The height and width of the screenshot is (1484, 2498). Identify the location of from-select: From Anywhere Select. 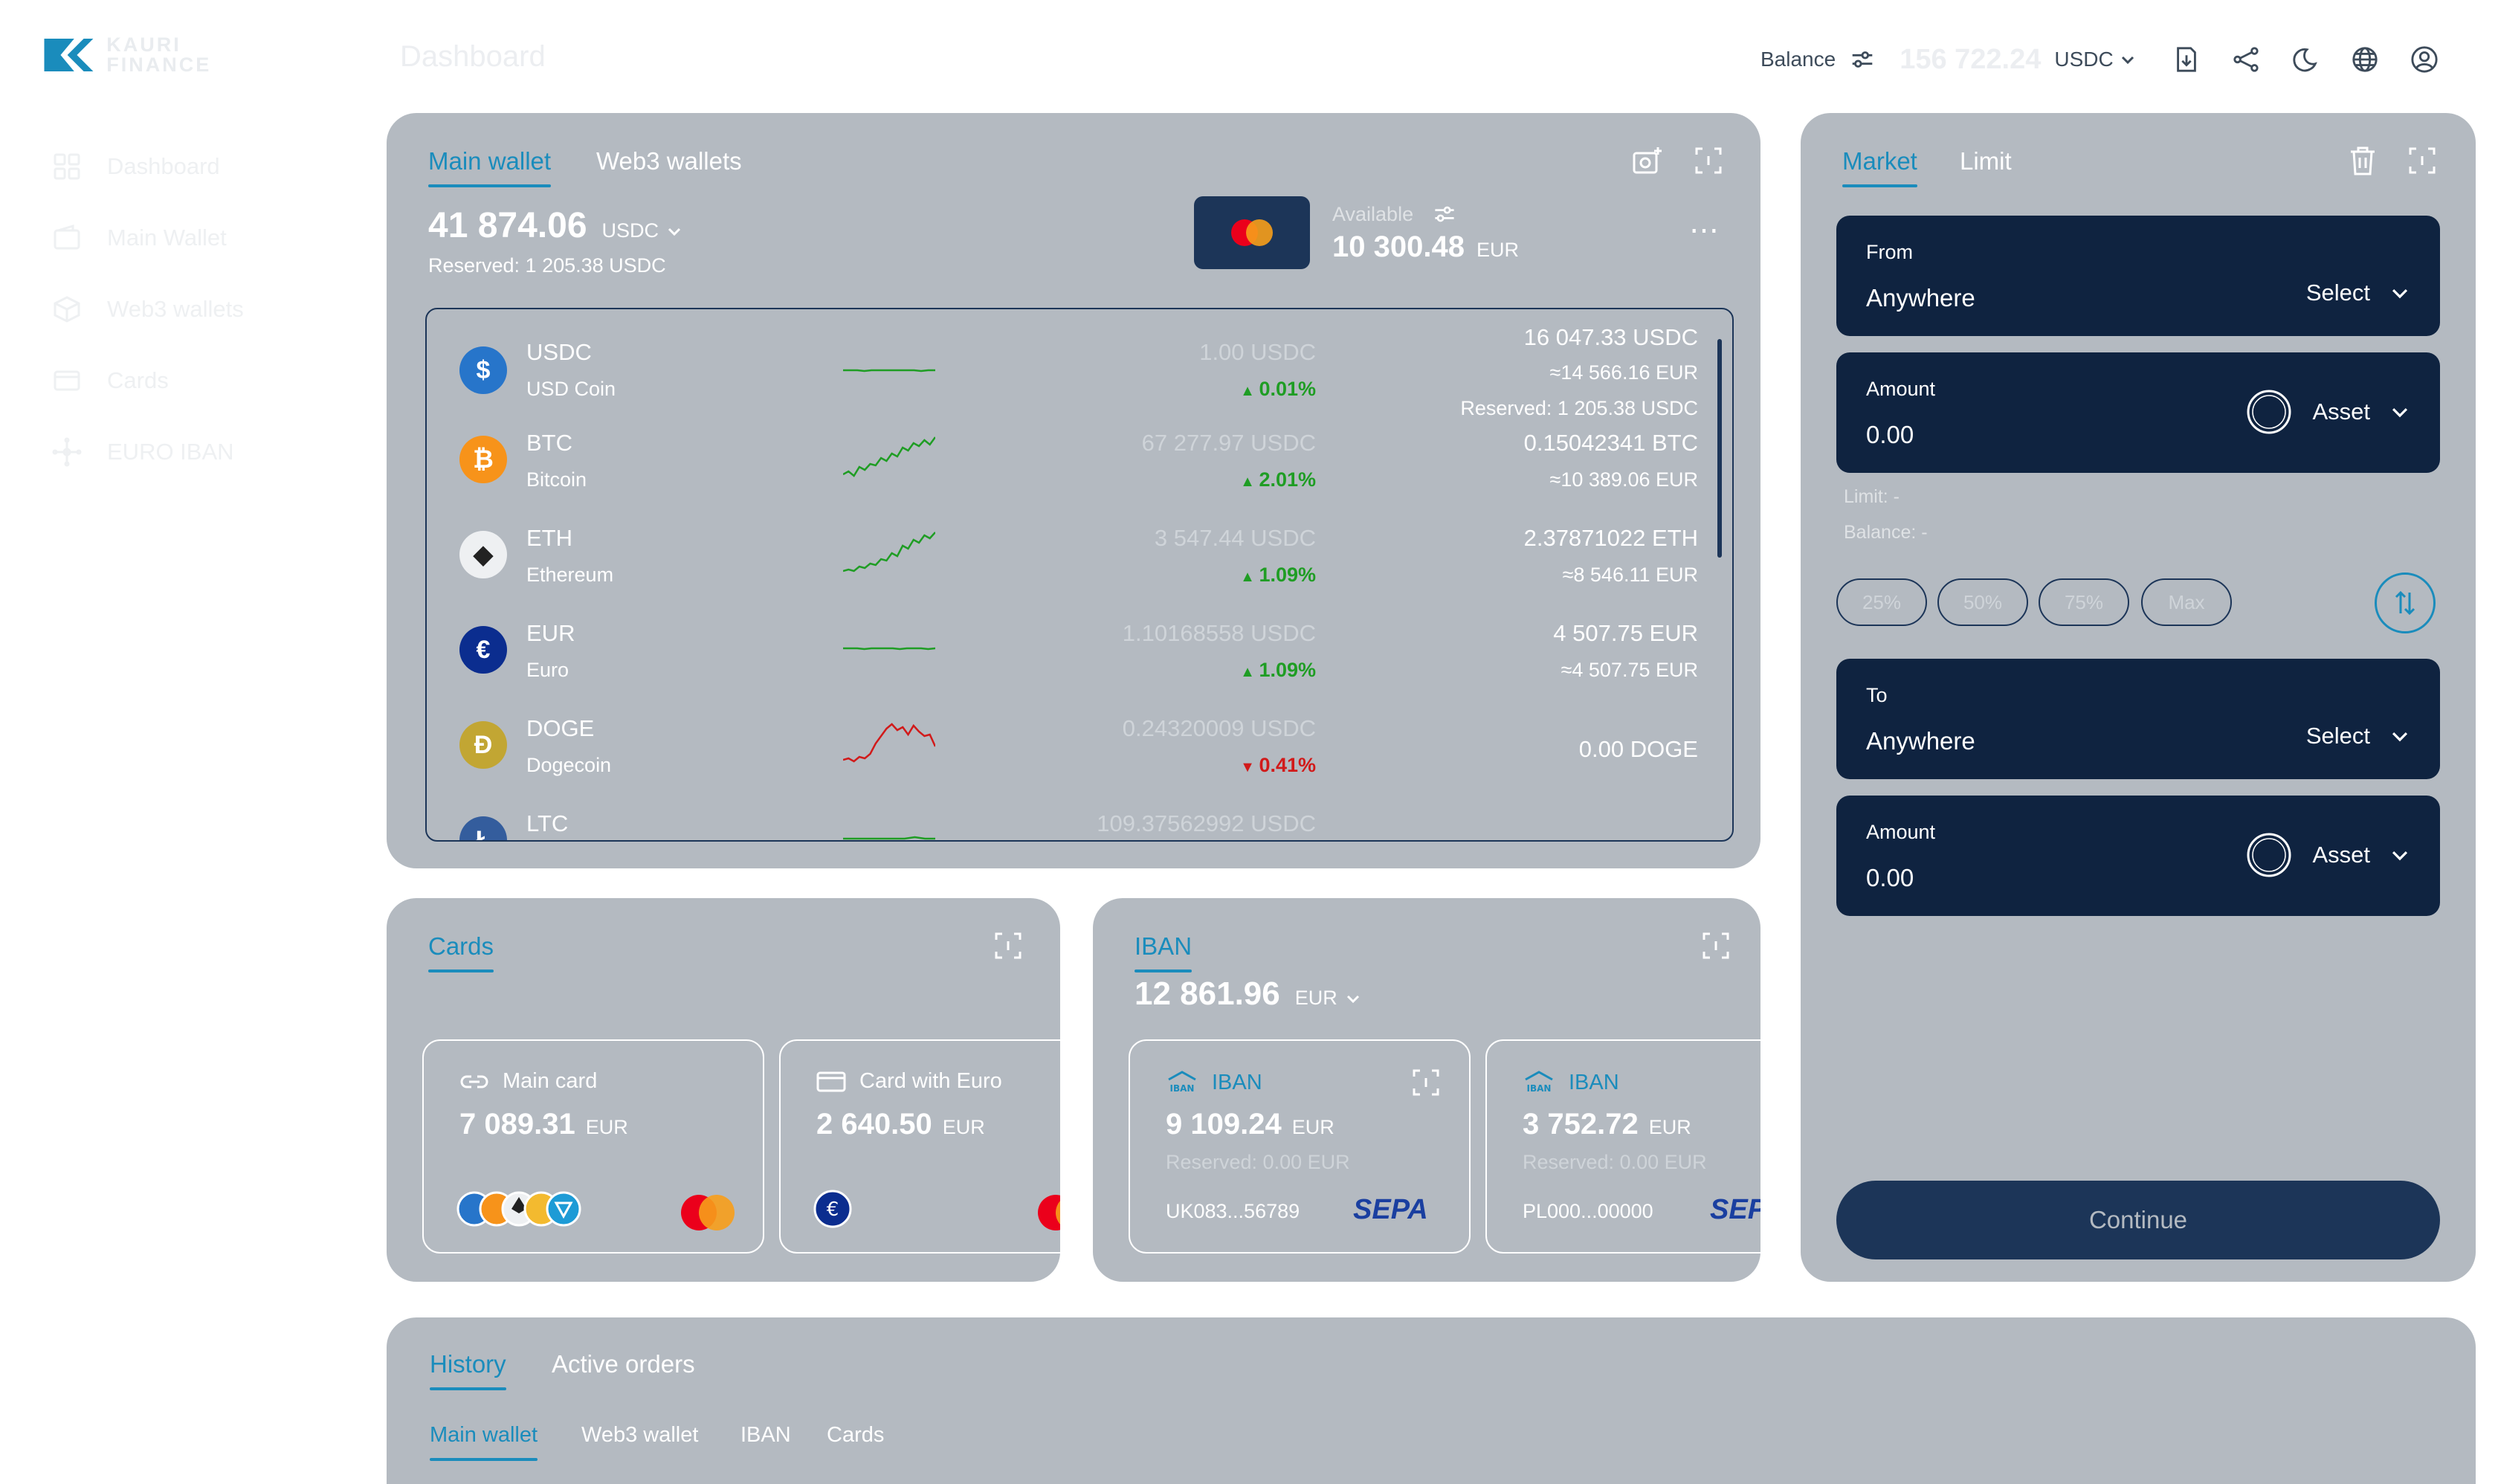
(2138, 276).